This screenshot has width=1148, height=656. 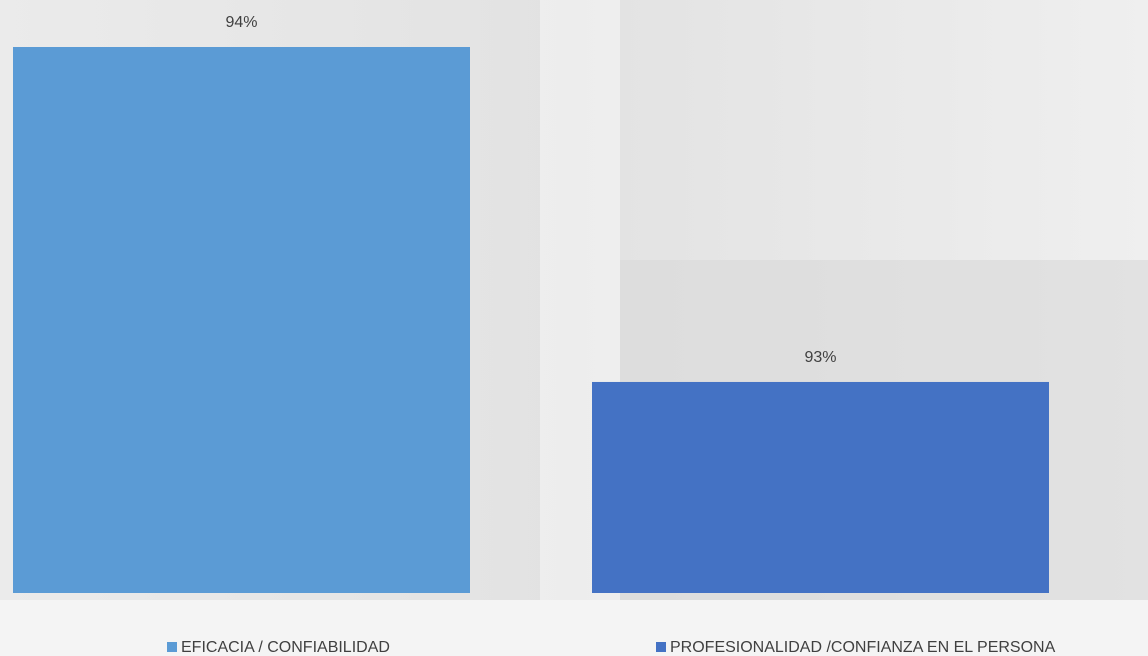 What do you see at coordinates (574, 628) in the screenshot?
I see `background-ground` at bounding box center [574, 628].